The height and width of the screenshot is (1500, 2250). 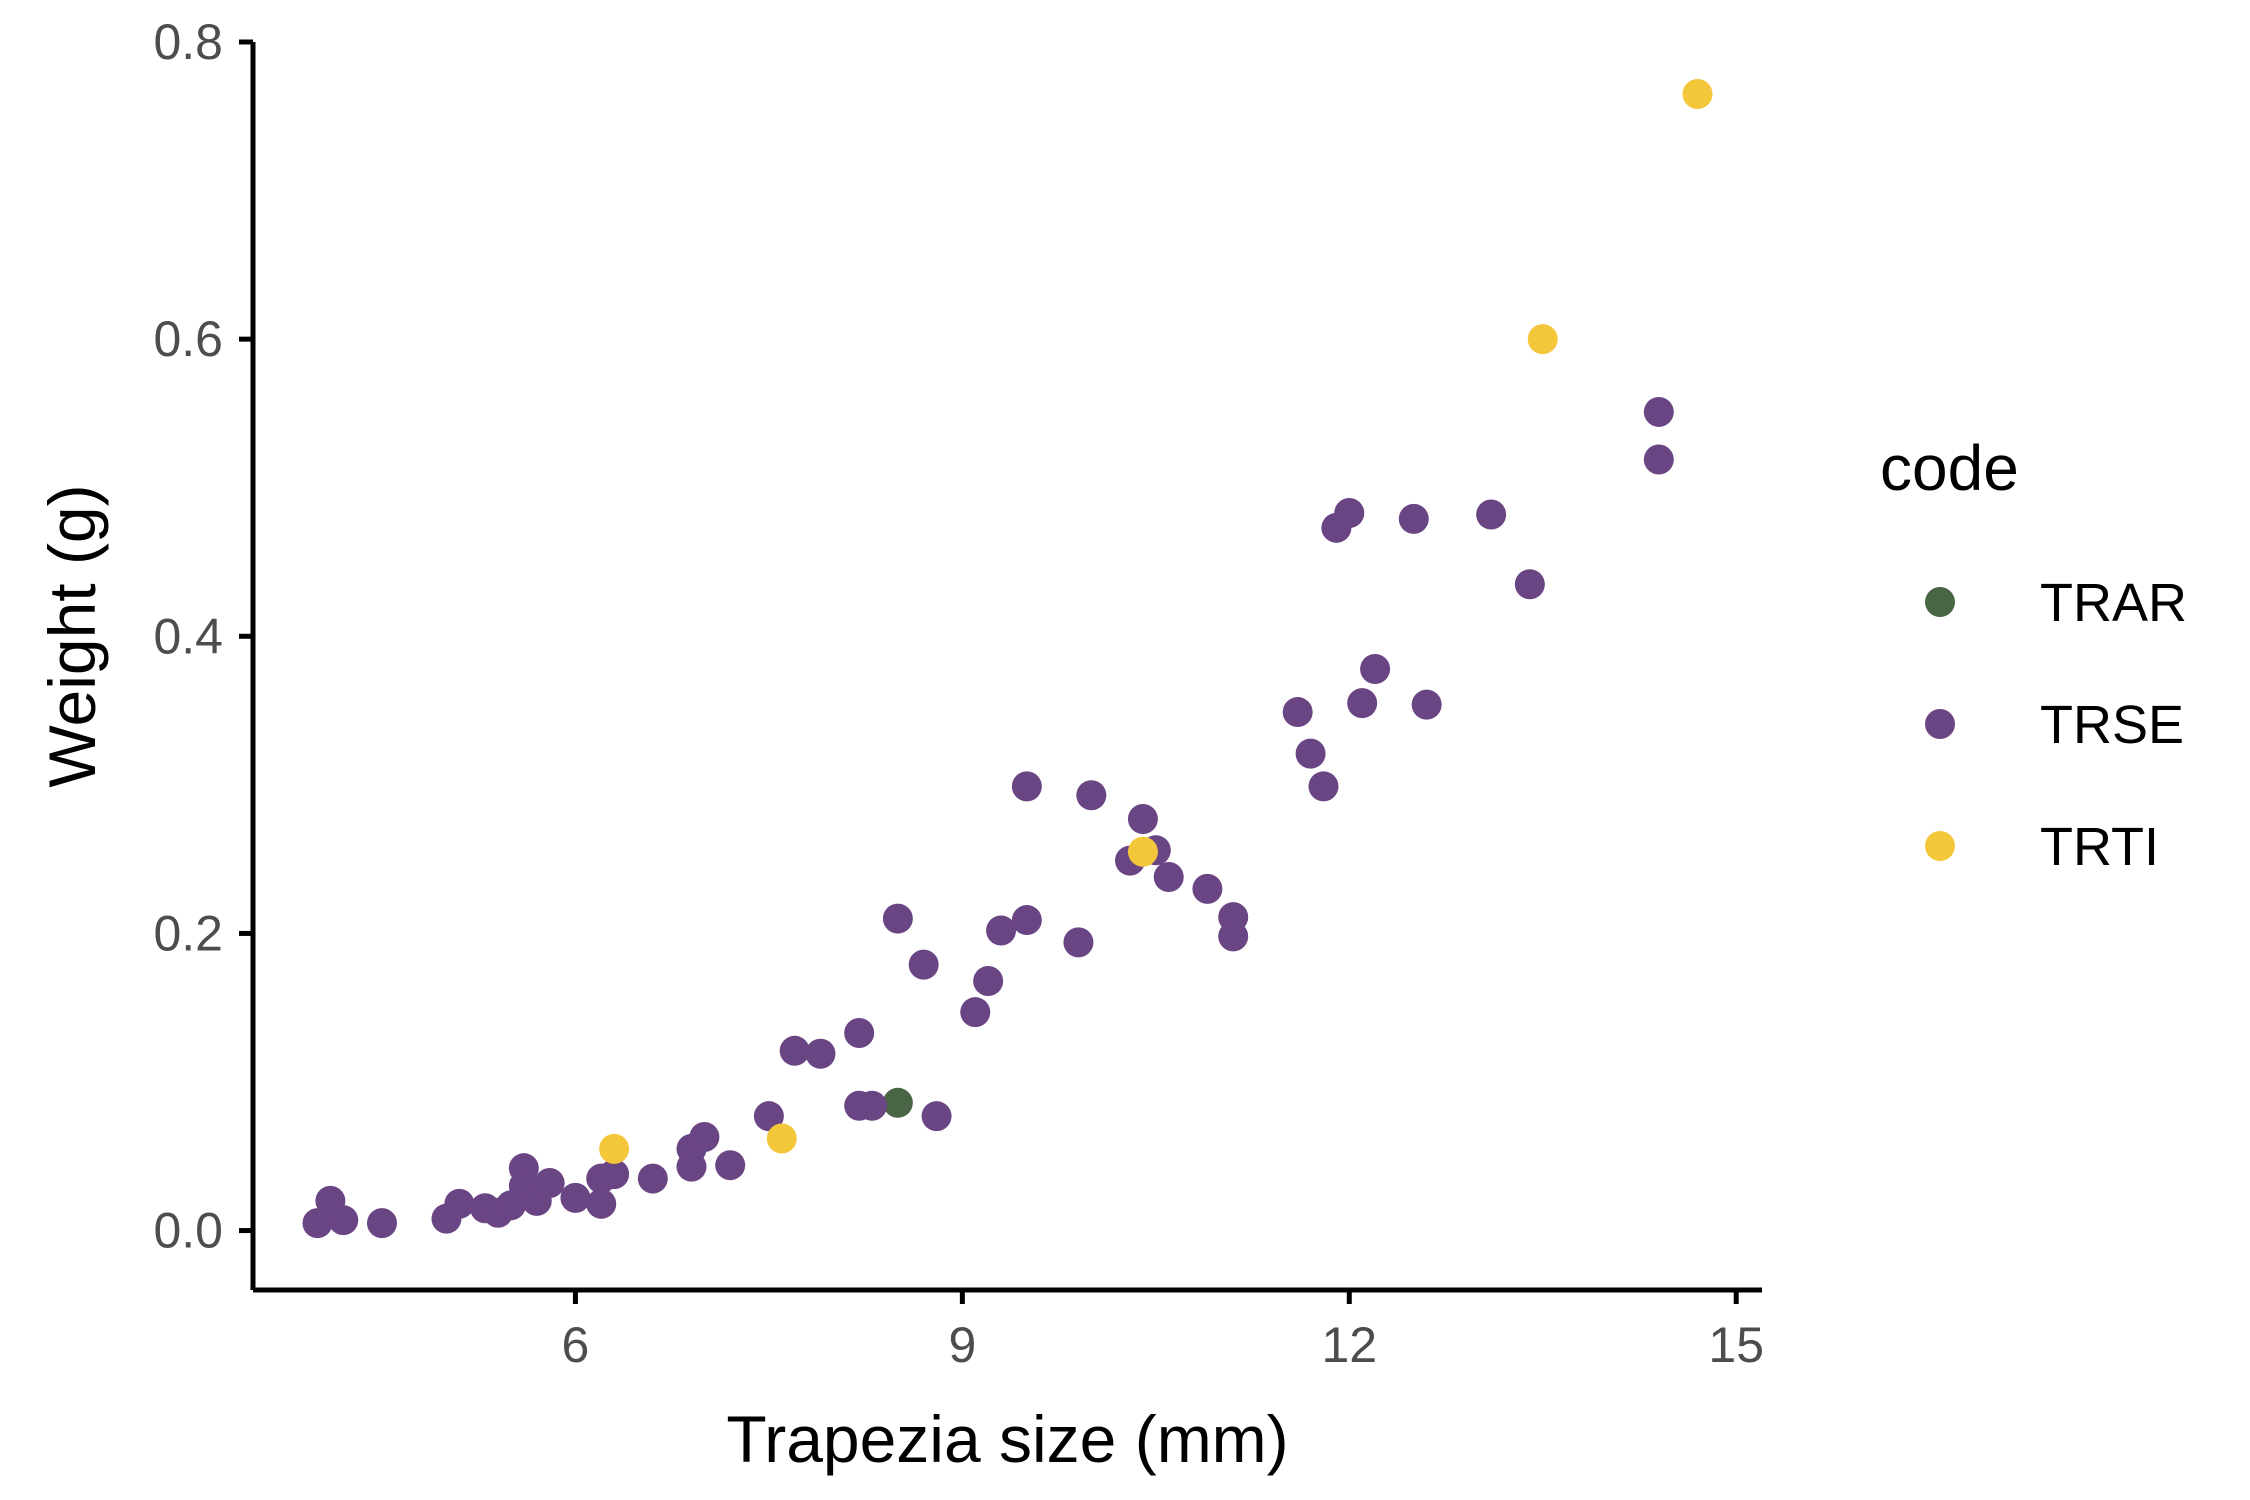 What do you see at coordinates (1007, 1439) in the screenshot?
I see `x-axis-title: Trapezia size (mm)` at bounding box center [1007, 1439].